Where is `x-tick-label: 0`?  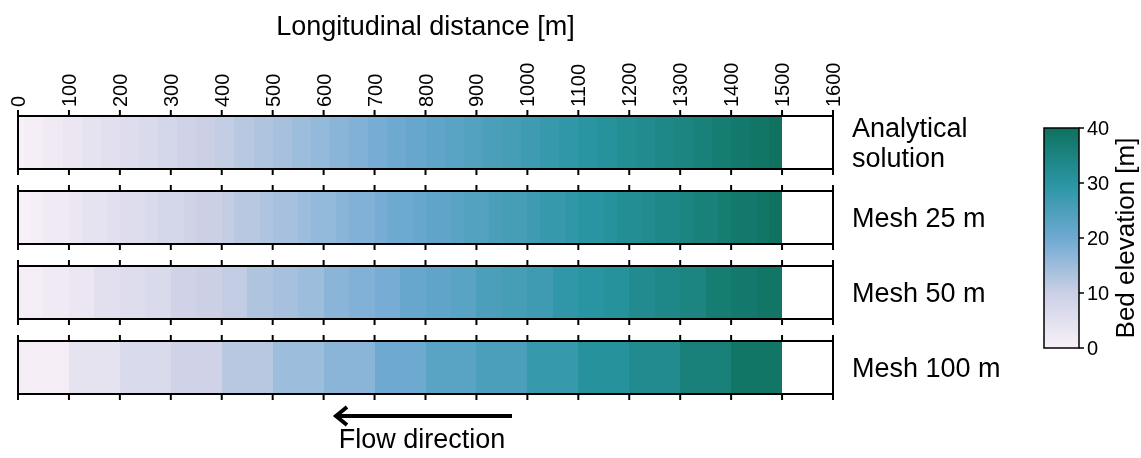 x-tick-label: 0 is located at coordinates (18, 101).